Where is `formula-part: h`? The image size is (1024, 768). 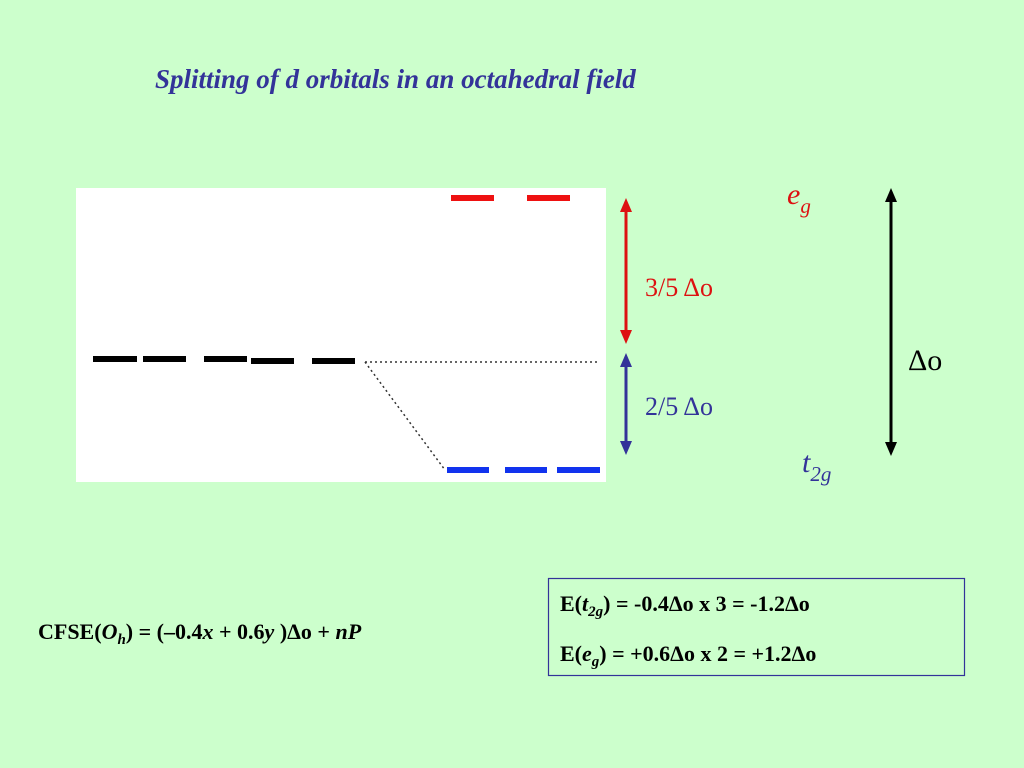
formula-part: h is located at coordinates (121, 640).